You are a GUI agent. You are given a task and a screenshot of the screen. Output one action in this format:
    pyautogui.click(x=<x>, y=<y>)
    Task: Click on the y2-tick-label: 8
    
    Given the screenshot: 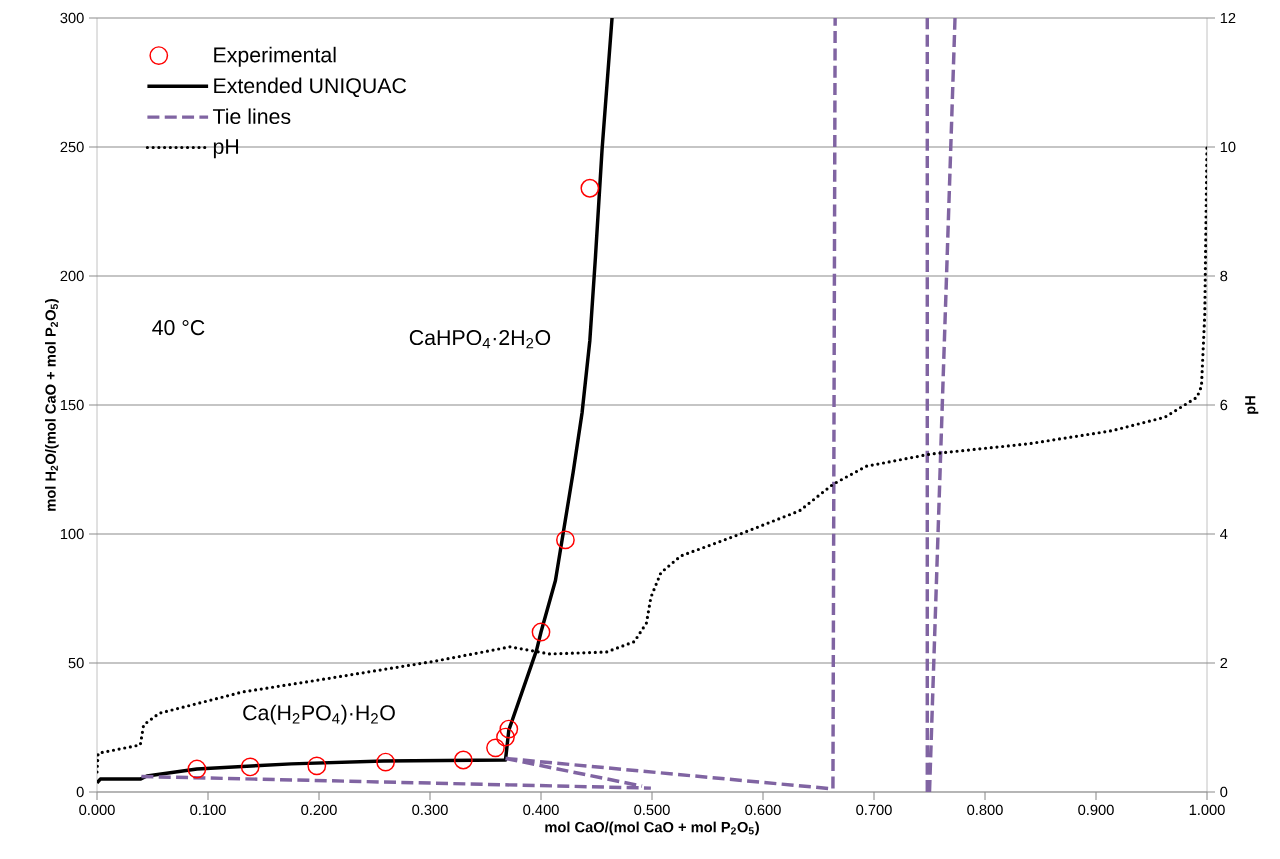 What is the action you would take?
    pyautogui.click(x=1224, y=276)
    